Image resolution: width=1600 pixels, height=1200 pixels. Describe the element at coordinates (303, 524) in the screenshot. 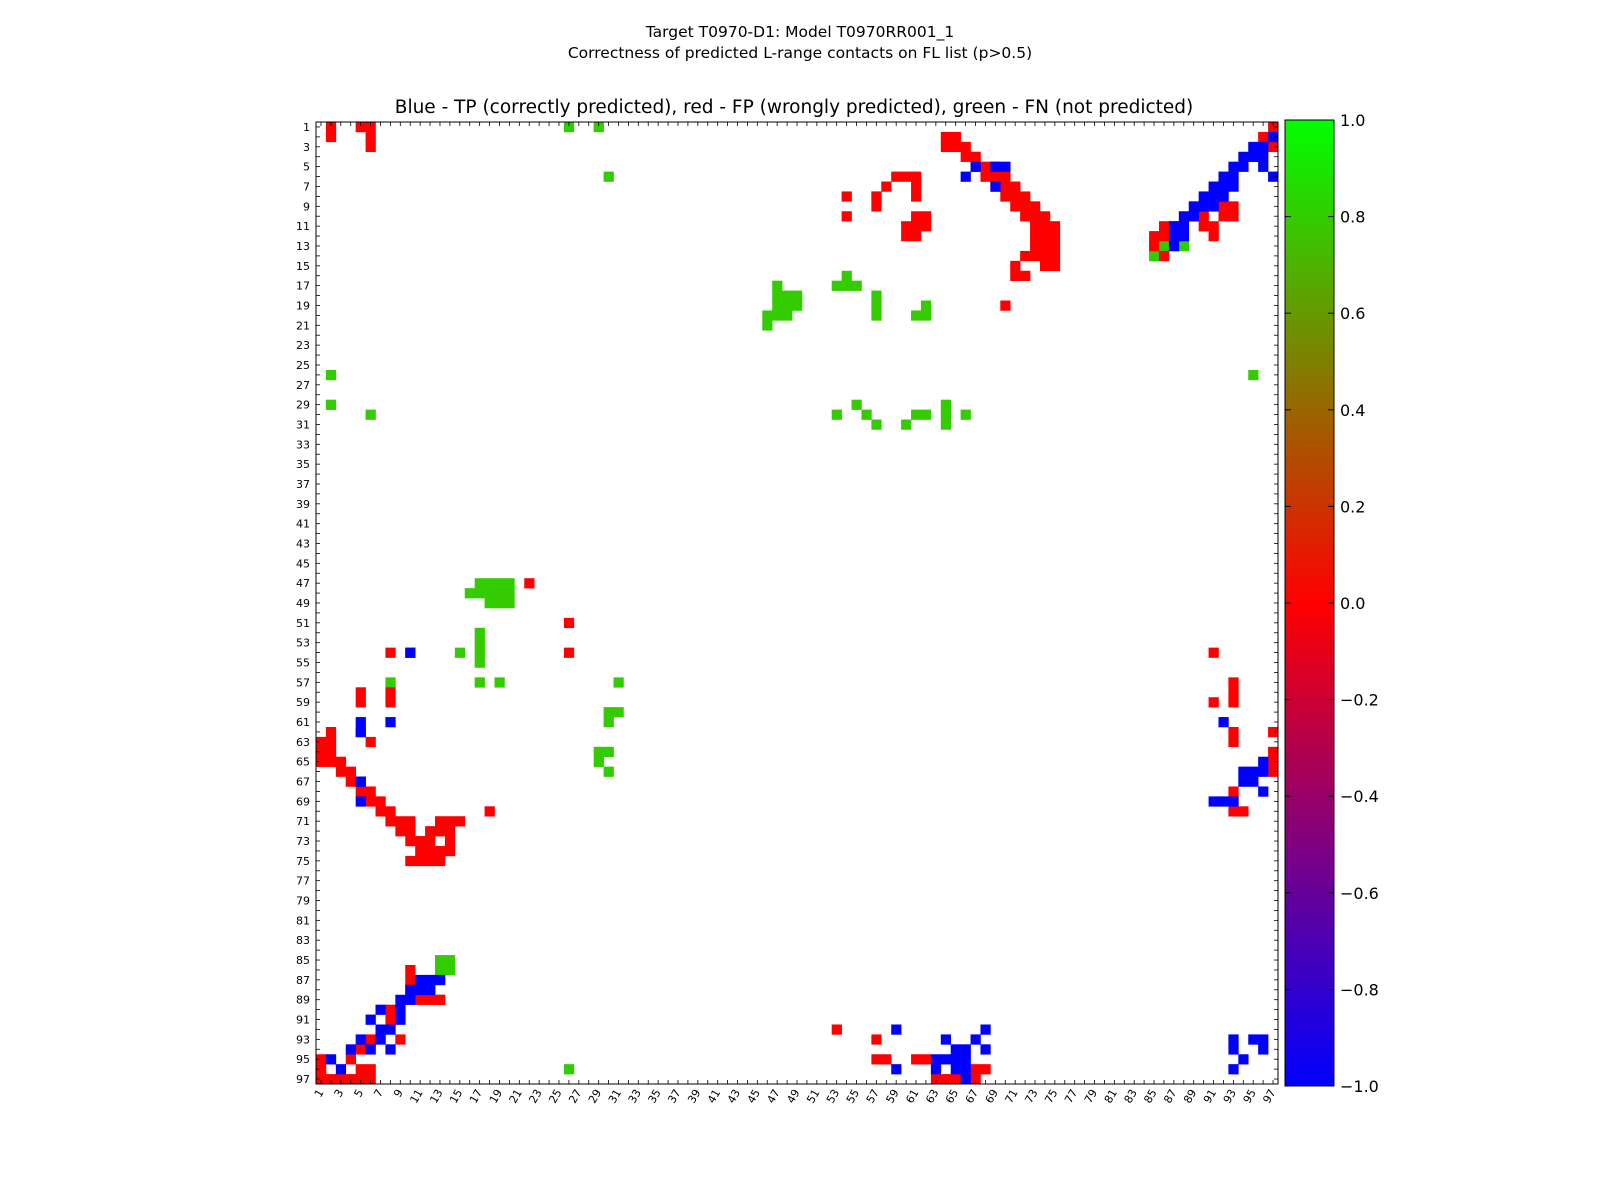

I see `y-tick-label: 41` at that location.